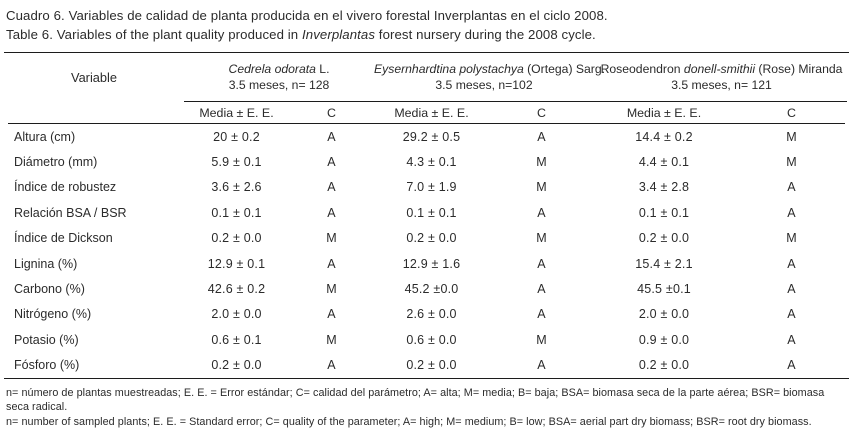 This screenshot has width=853, height=435. I want to click on row-variable: Índice de Dickson, so click(63, 238).